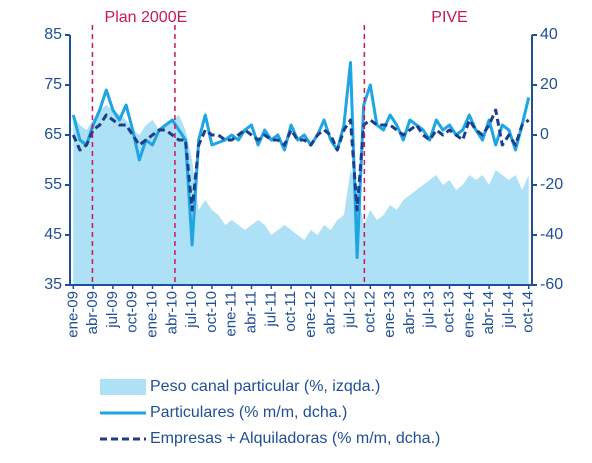  Describe the element at coordinates (53, 184) in the screenshot. I see `y-tick-label: 55` at that location.